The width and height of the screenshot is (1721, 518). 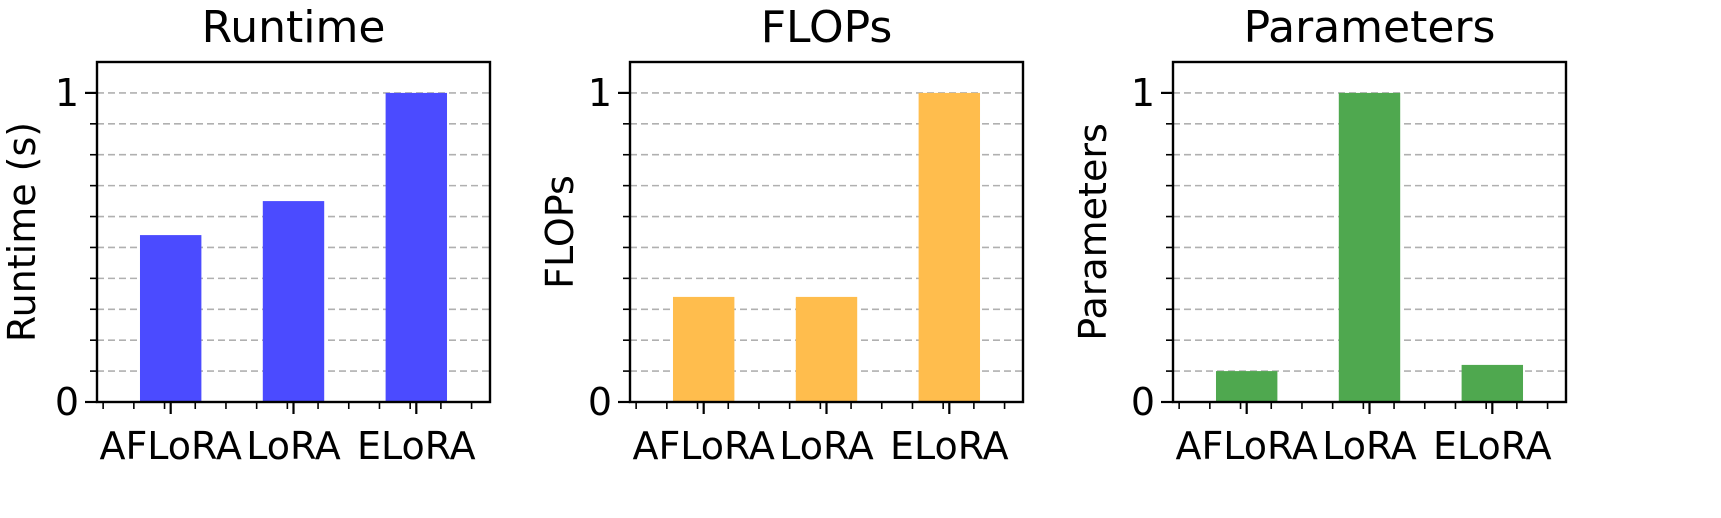 I want to click on chart-title: Runtime, so click(x=293, y=27).